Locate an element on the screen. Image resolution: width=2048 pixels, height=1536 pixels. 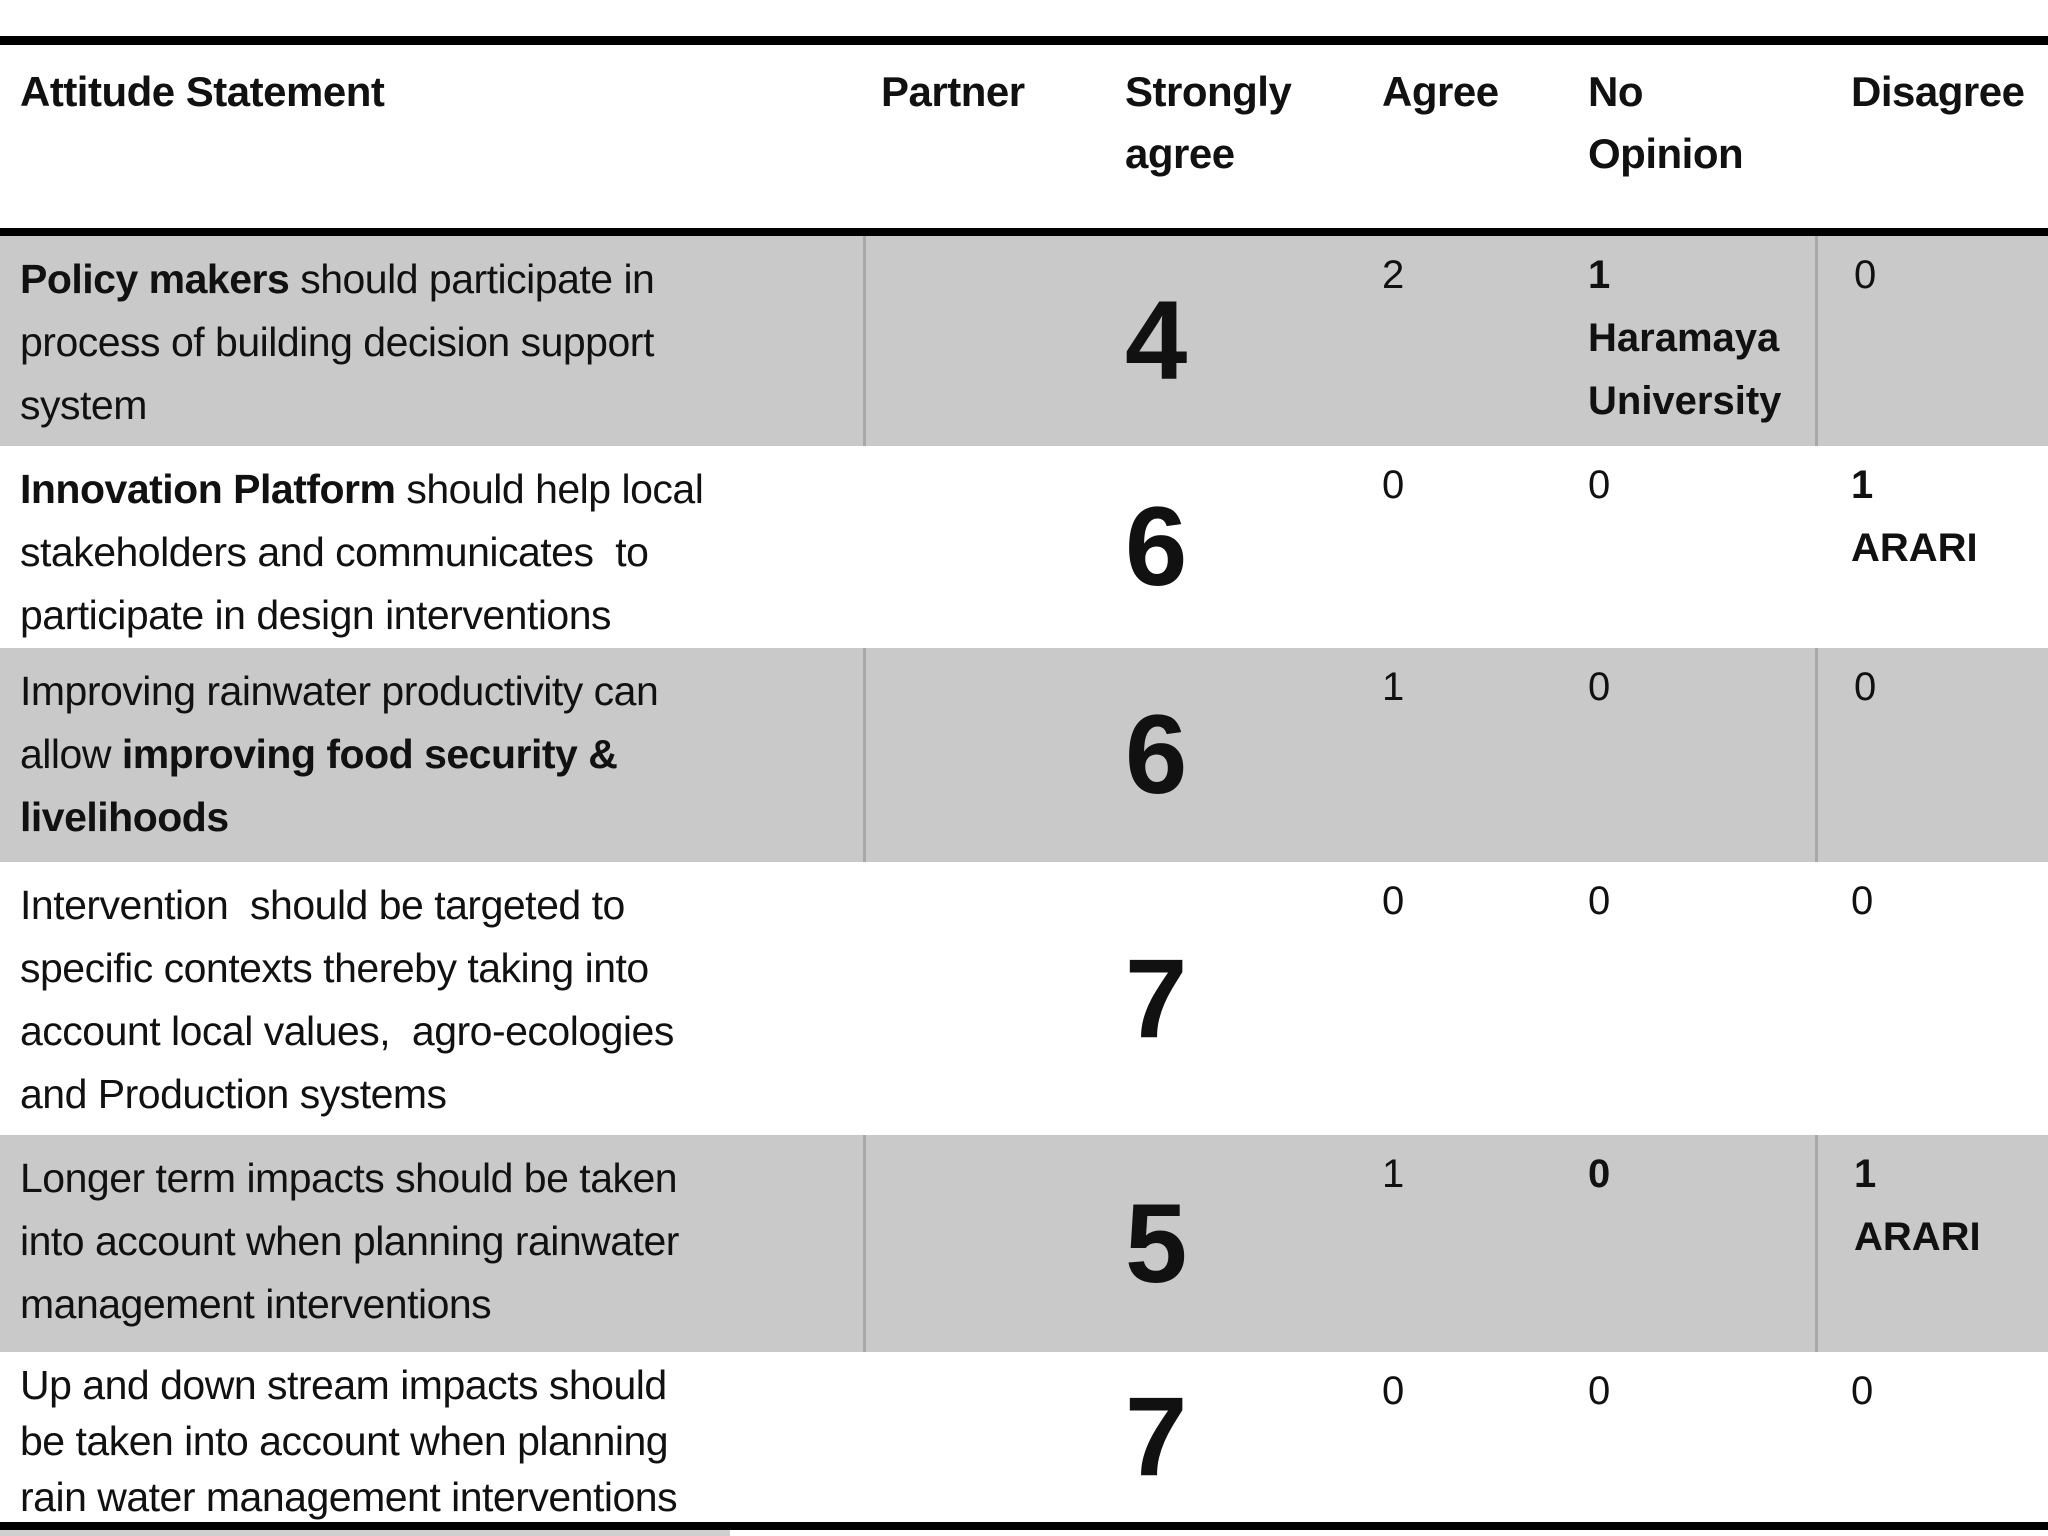
no-opinion-cell: 1 Haramaya University is located at coordinates (1685, 338).